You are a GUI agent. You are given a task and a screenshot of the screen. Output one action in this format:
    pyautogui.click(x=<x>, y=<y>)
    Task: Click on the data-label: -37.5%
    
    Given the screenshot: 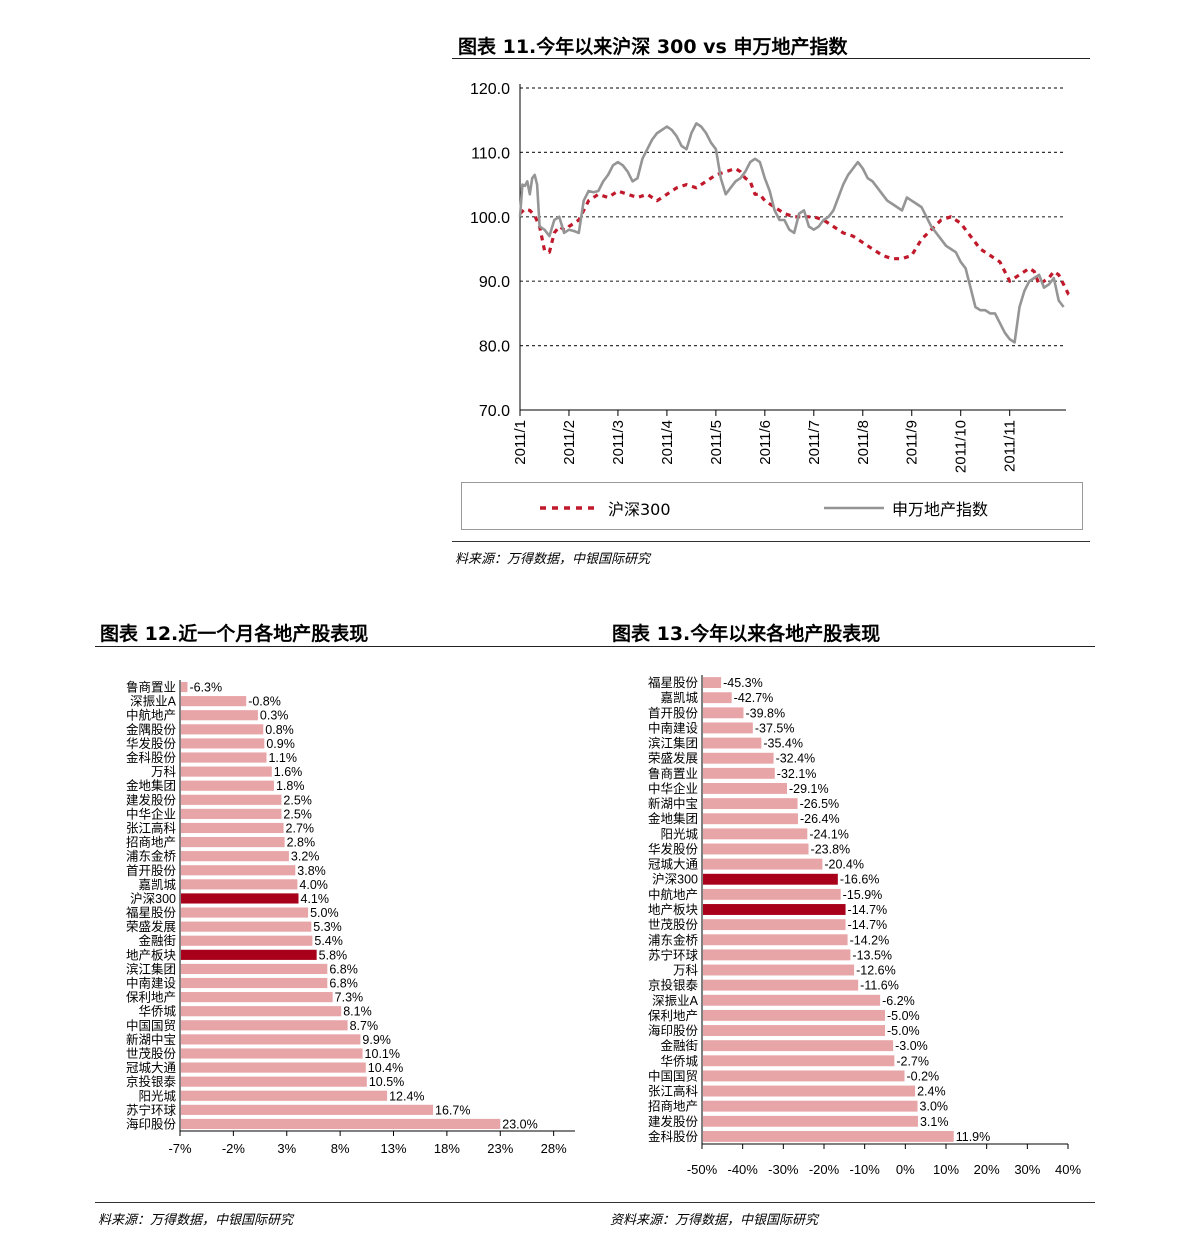 What is the action you would take?
    pyautogui.click(x=775, y=728)
    